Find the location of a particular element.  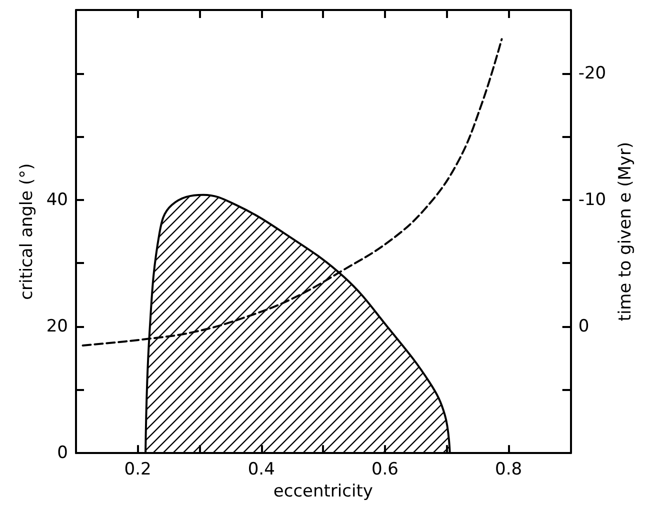

x-tick-label: 0.6 is located at coordinates (384, 470).